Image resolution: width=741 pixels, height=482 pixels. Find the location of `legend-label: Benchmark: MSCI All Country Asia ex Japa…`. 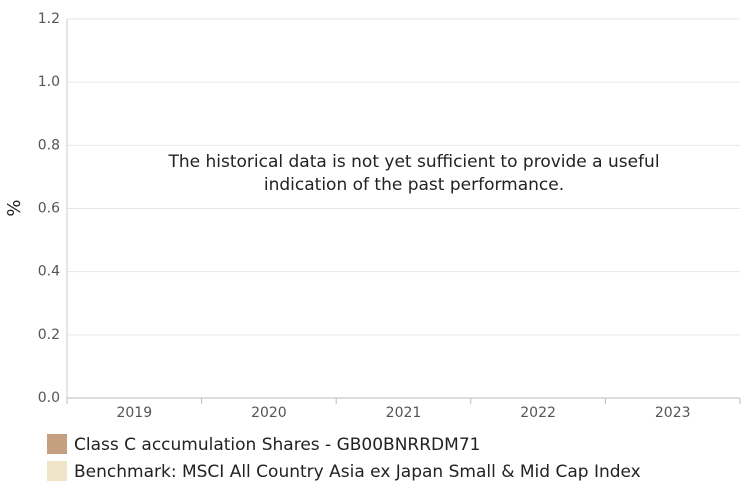

legend-label: Benchmark: MSCI All Country Asia ex Japa… is located at coordinates (357, 472).